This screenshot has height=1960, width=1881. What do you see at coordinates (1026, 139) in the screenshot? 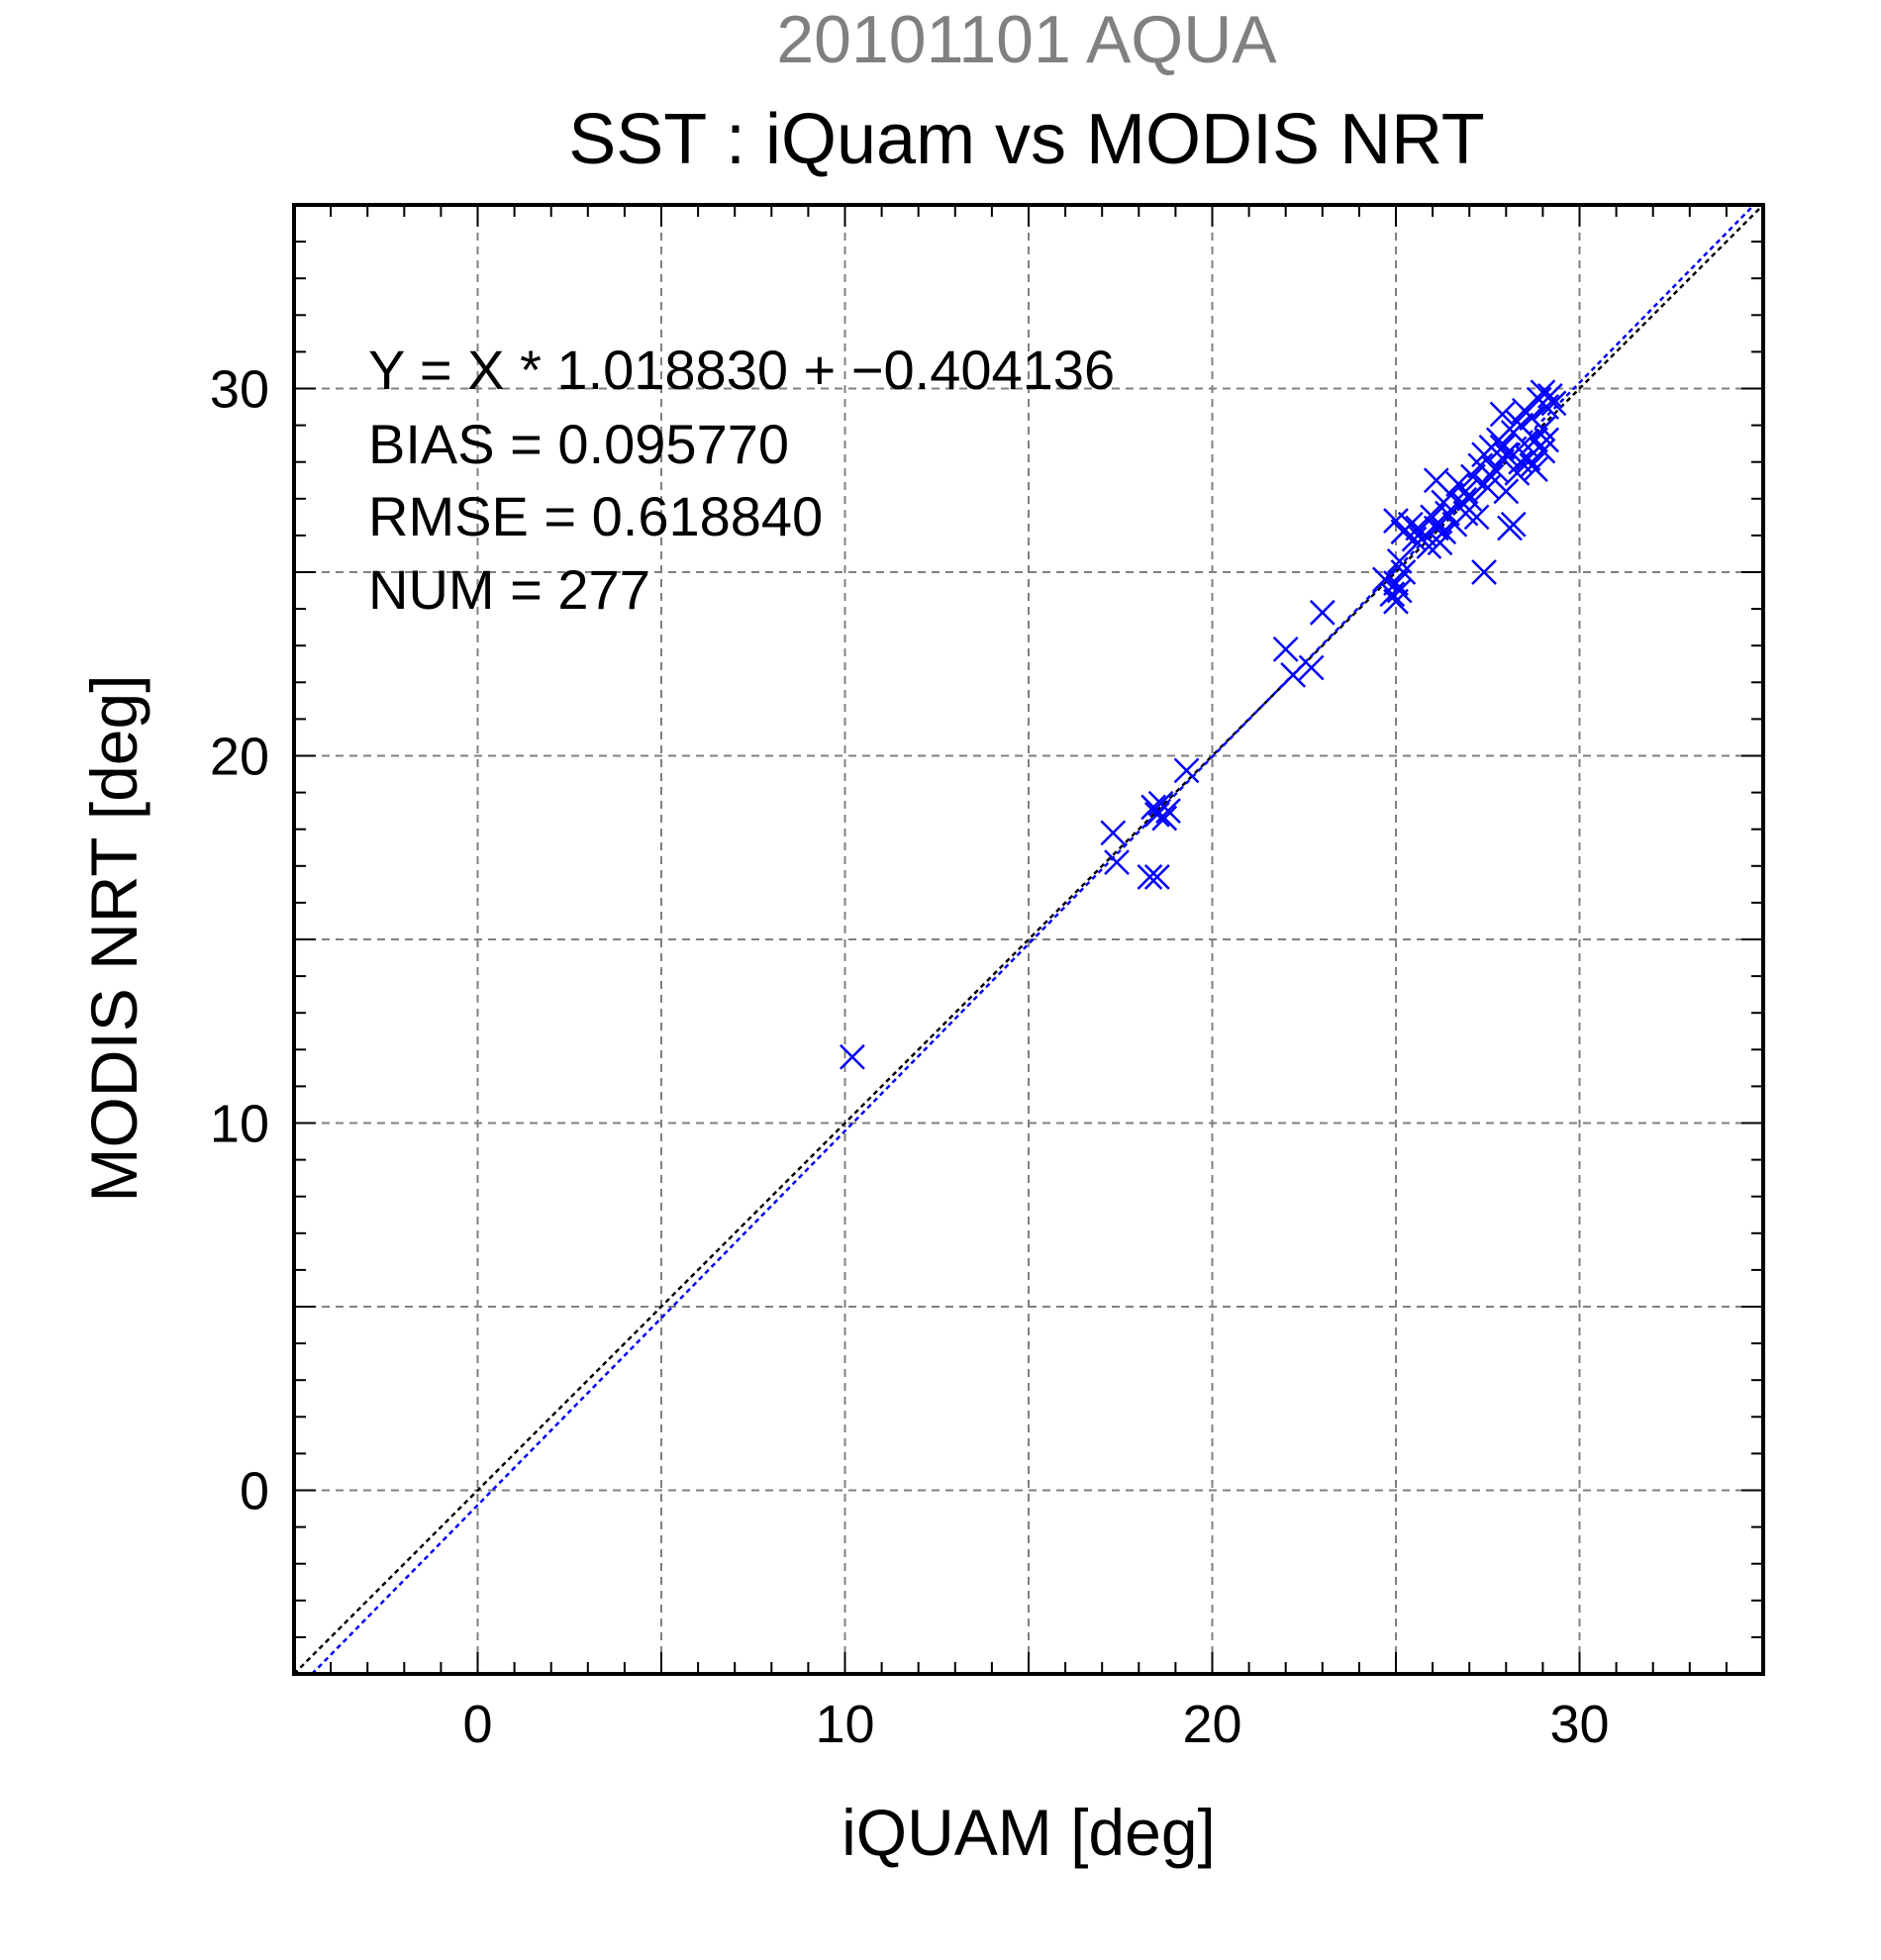
I see `chart-title: SST : iQuam vs MODIS NRT` at bounding box center [1026, 139].